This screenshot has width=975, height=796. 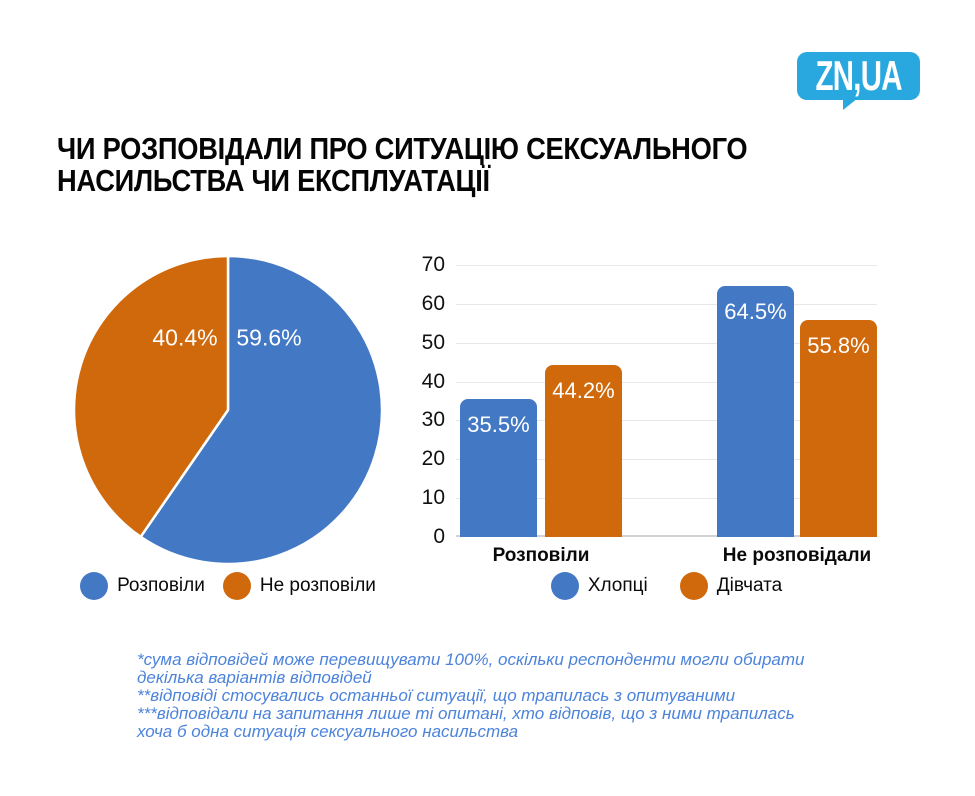 I want to click on y-axis-tick-label: 40, so click(x=433, y=381).